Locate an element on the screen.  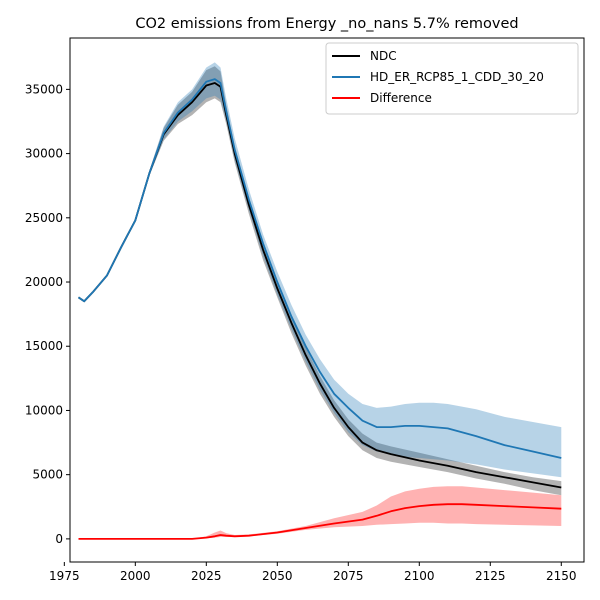
x-tick-label: 2000 is located at coordinates (135, 576).